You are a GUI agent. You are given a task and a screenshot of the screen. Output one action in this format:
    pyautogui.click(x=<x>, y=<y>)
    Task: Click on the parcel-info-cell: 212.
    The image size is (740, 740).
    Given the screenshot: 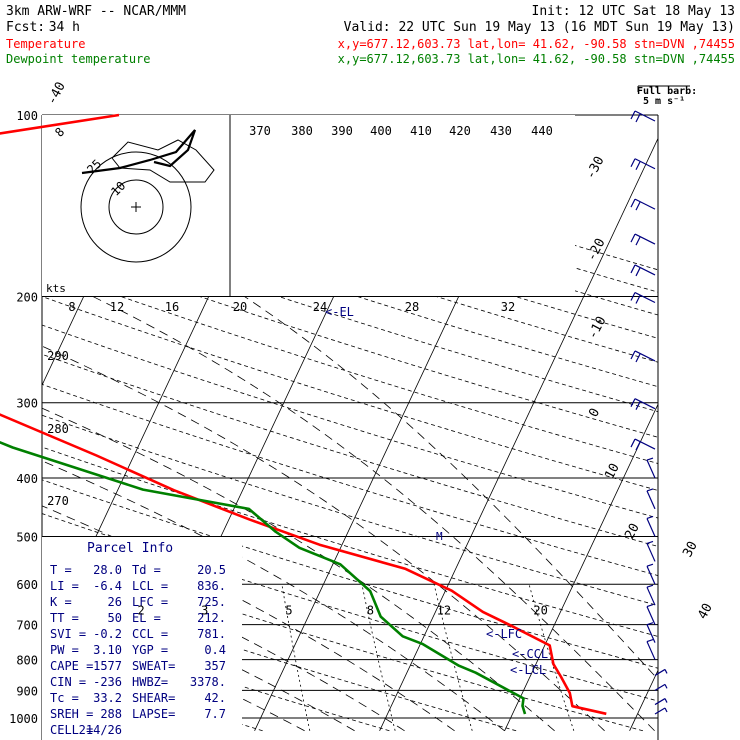 What is the action you would take?
    pyautogui.click(x=211, y=618)
    